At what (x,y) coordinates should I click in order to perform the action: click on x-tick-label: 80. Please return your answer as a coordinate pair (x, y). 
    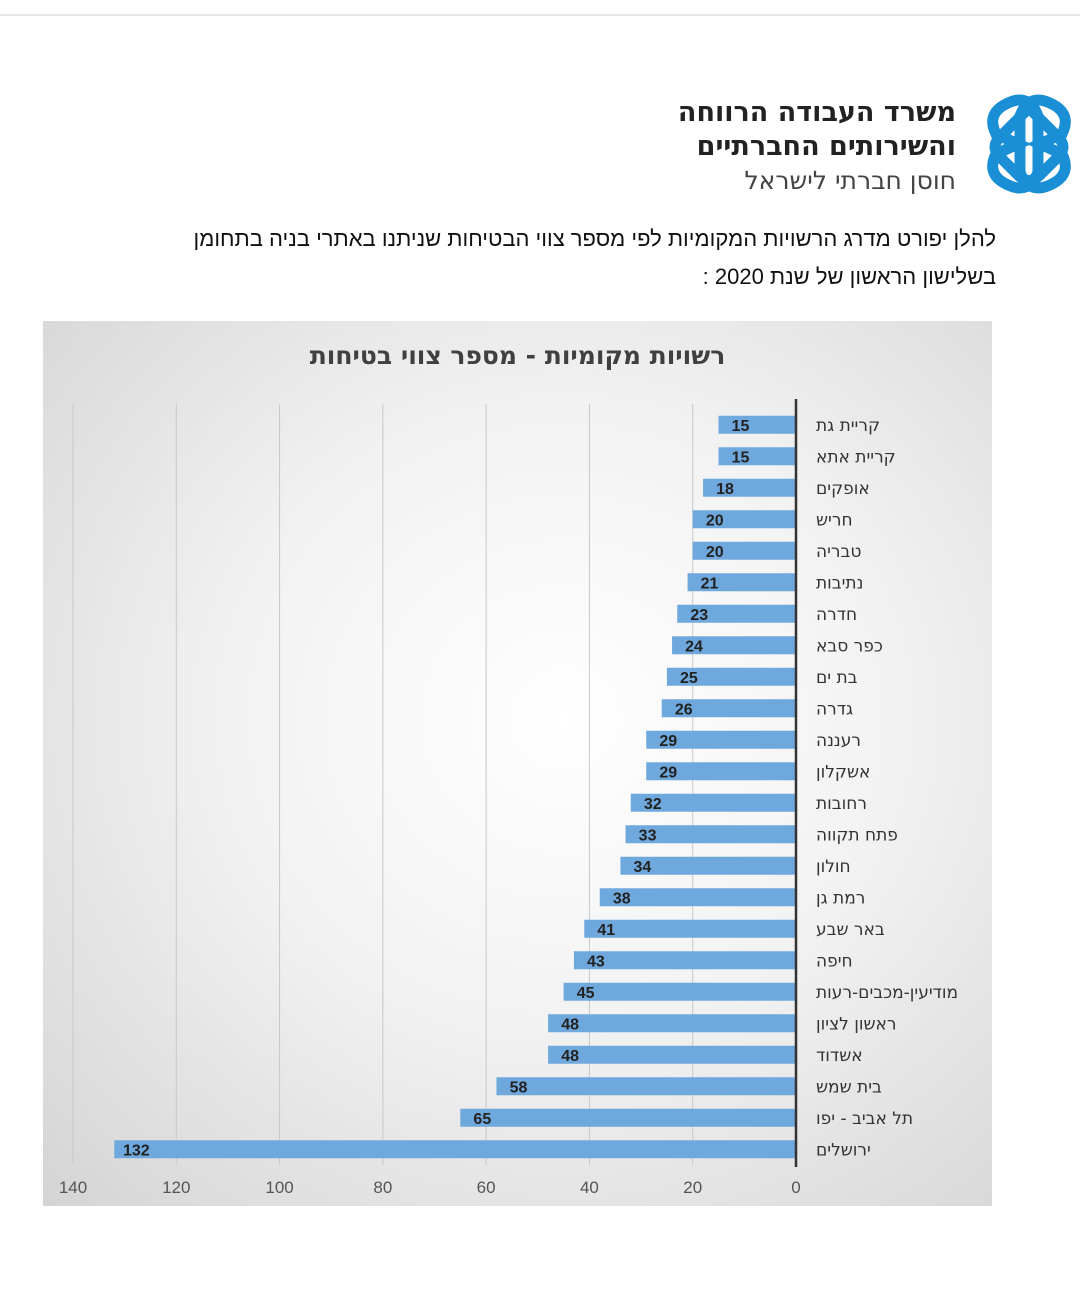
    Looking at the image, I should click on (382, 1187).